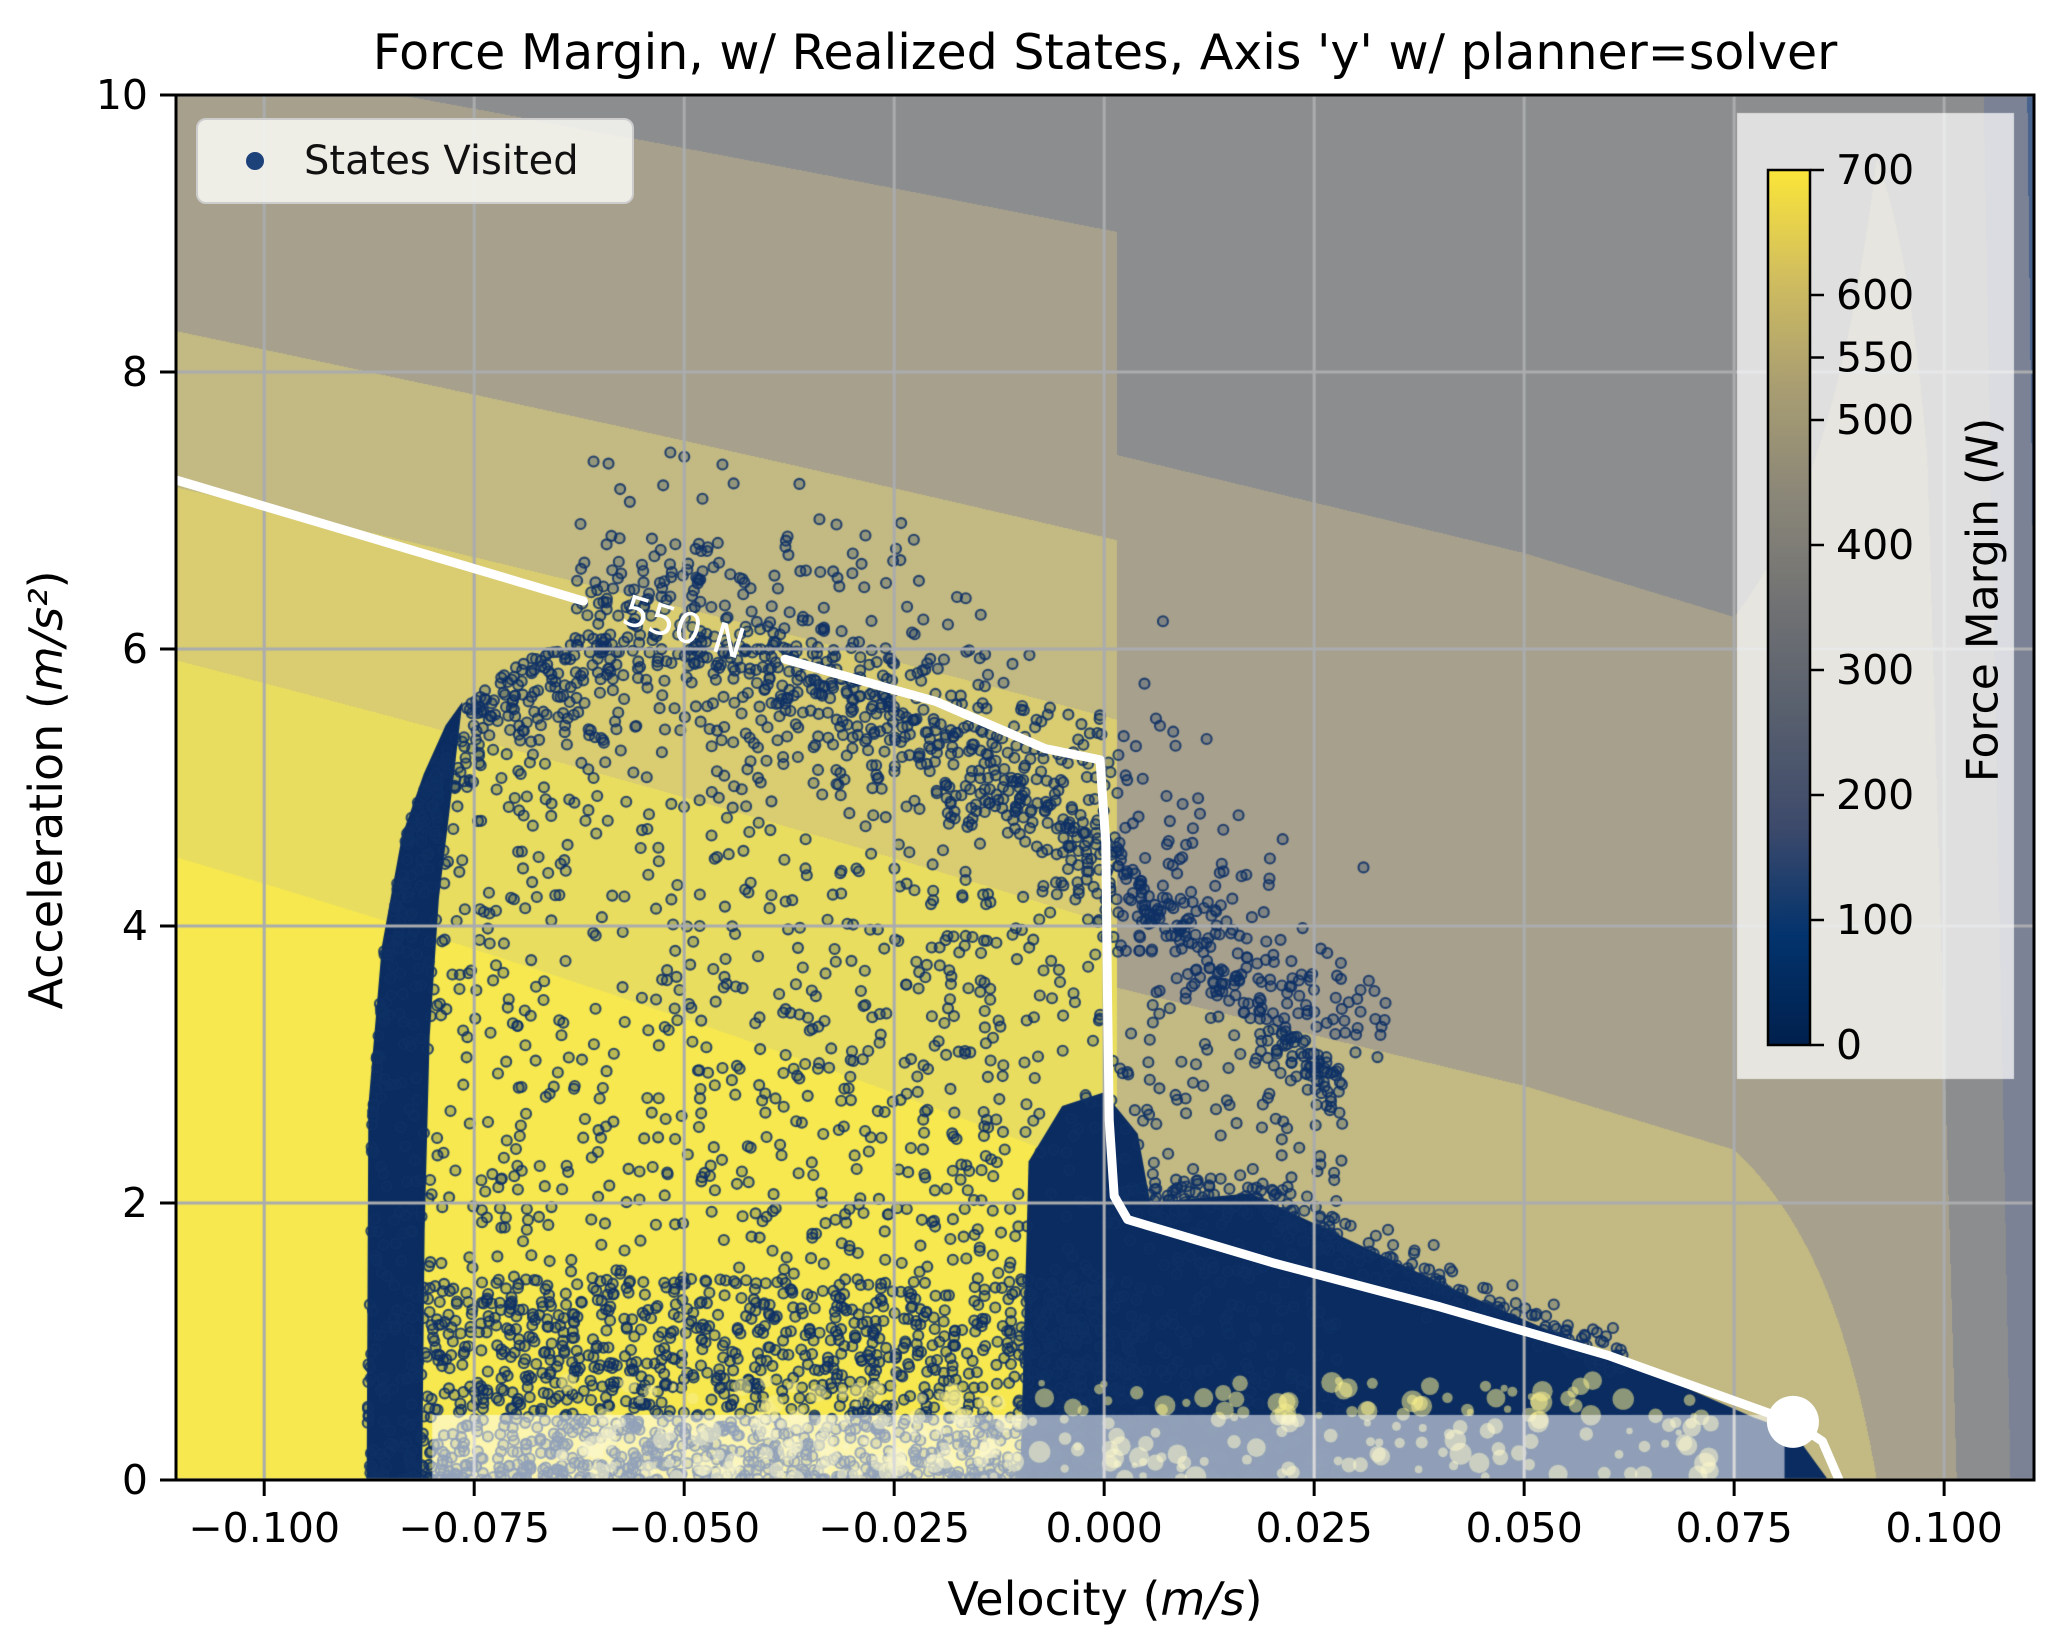  Describe the element at coordinates (1849, 1045) in the screenshot. I see `colorbar-tick-label: 0` at that location.